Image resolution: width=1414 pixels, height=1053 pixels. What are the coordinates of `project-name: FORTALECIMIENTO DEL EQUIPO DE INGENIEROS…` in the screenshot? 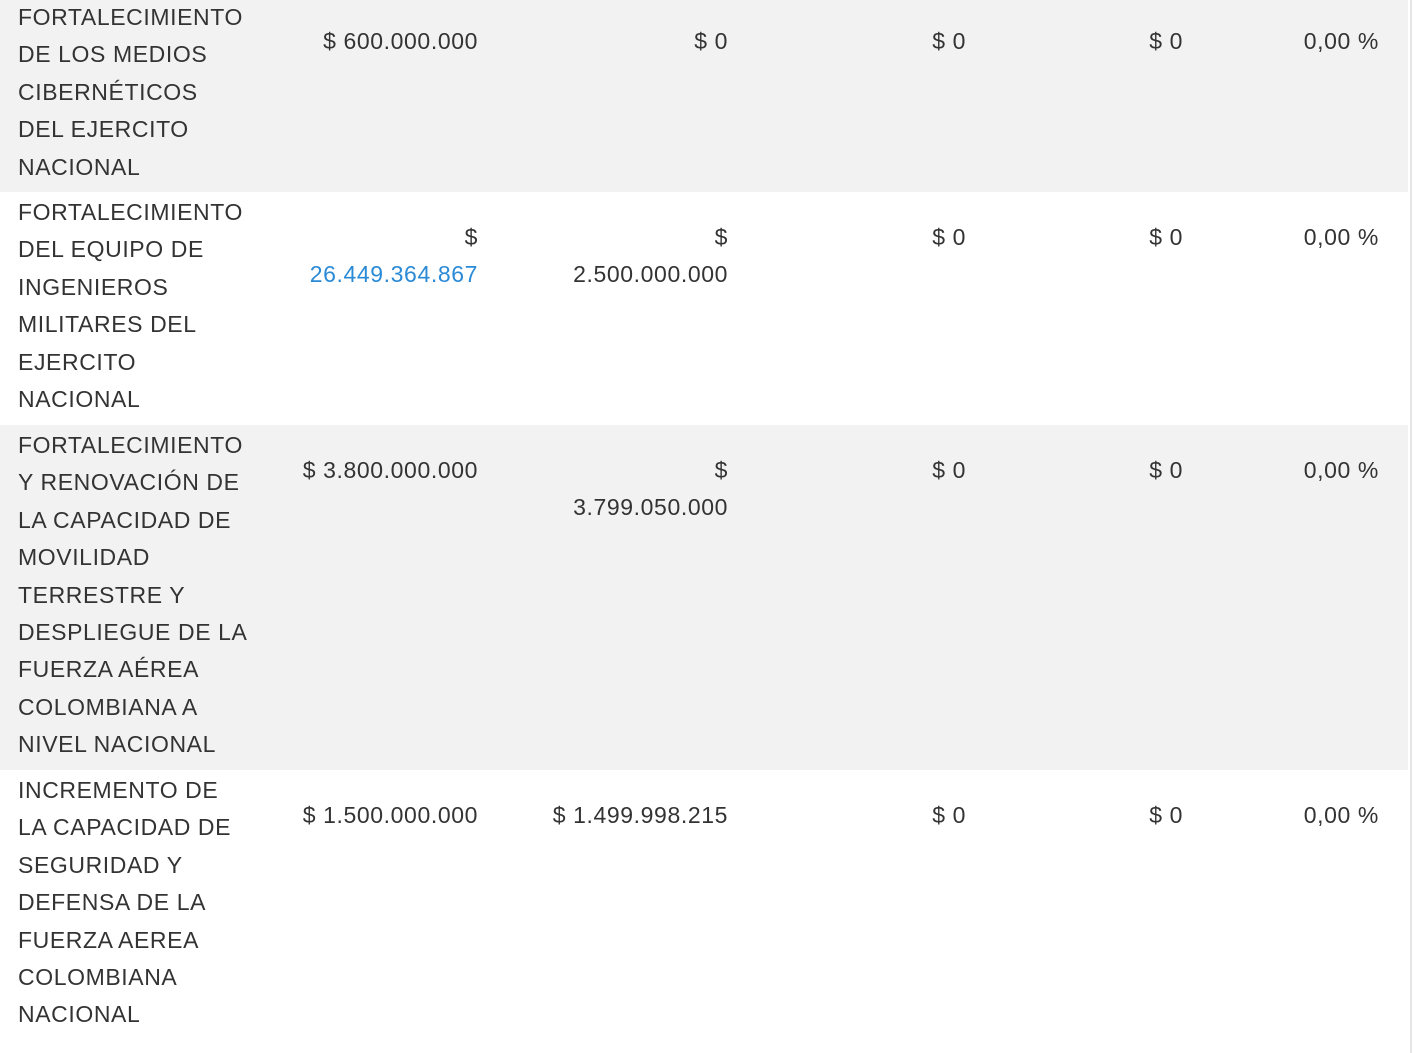 It's located at (130, 306).